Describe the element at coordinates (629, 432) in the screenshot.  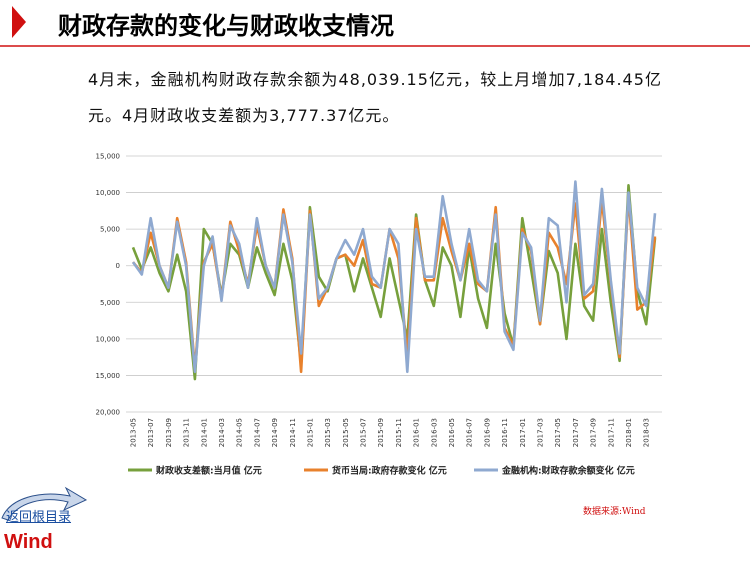
I see `x-tick-label: 2018-01` at that location.